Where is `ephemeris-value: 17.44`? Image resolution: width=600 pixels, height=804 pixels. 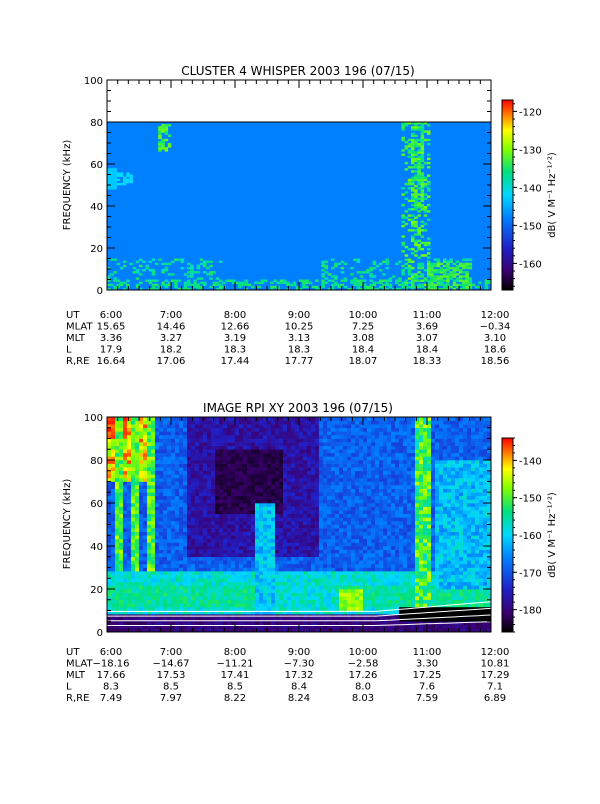 ephemeris-value: 17.44 is located at coordinates (235, 361).